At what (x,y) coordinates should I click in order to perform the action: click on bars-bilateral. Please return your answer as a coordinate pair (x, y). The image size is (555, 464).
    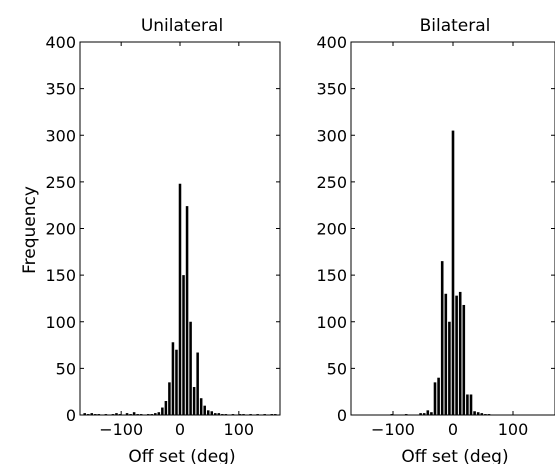
    Looking at the image, I should click on (440, 272).